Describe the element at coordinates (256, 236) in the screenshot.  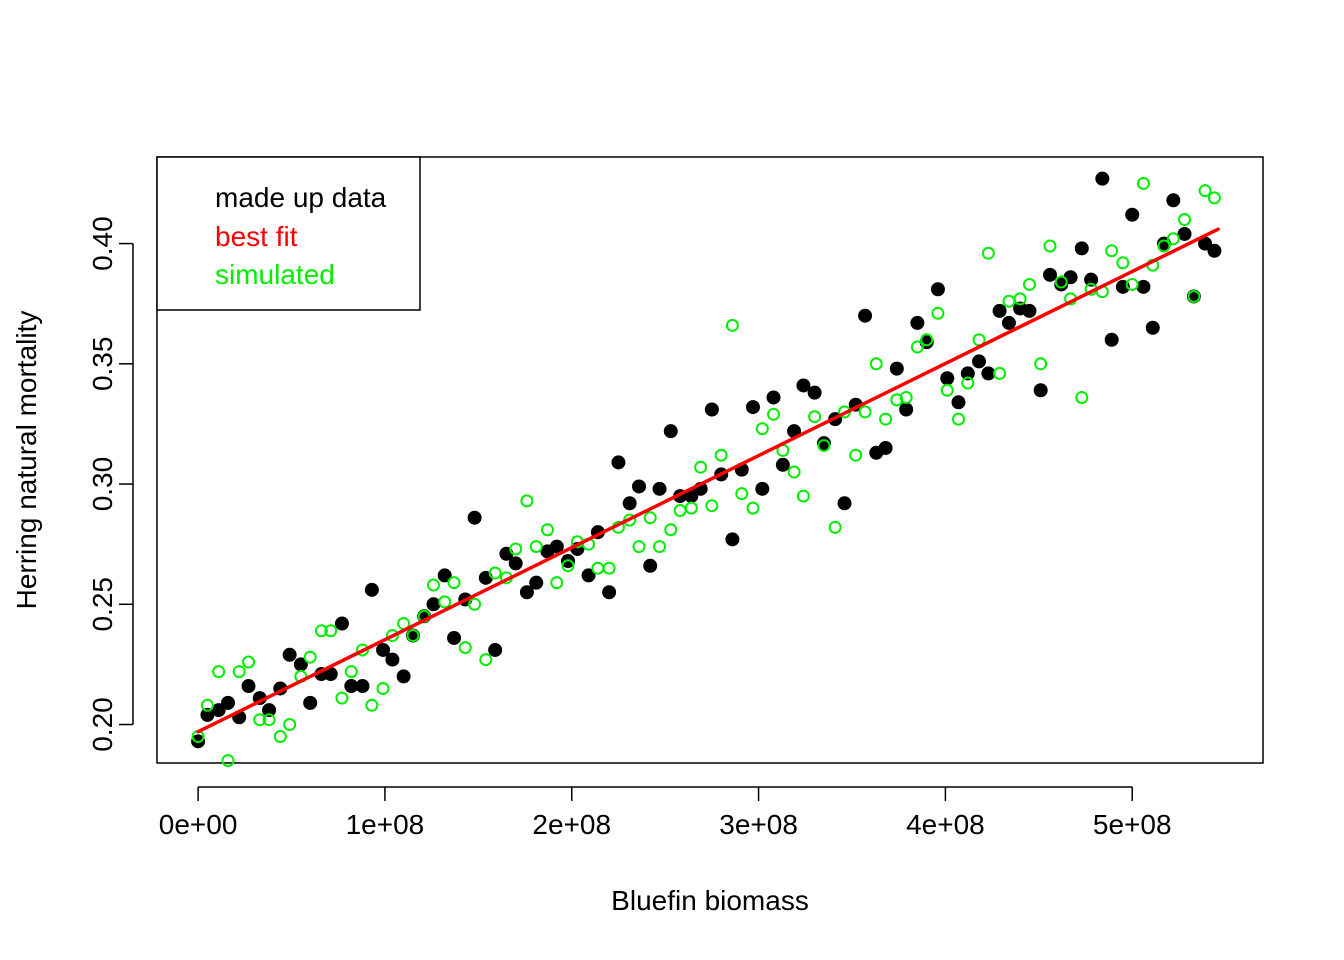
I see `legend-entry-best-fit: best fit` at that location.